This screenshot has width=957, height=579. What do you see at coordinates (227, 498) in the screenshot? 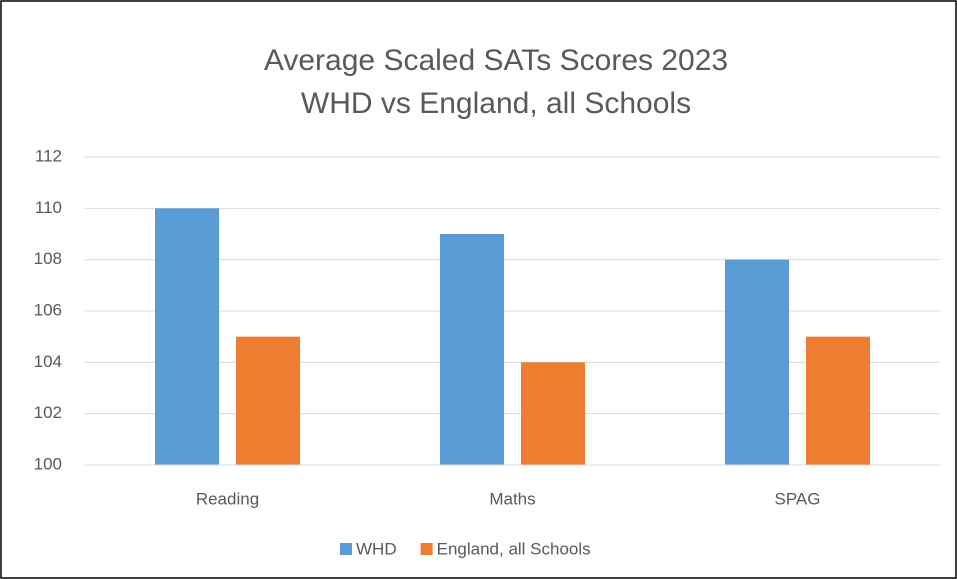
I see `x-tick-label: Reading` at bounding box center [227, 498].